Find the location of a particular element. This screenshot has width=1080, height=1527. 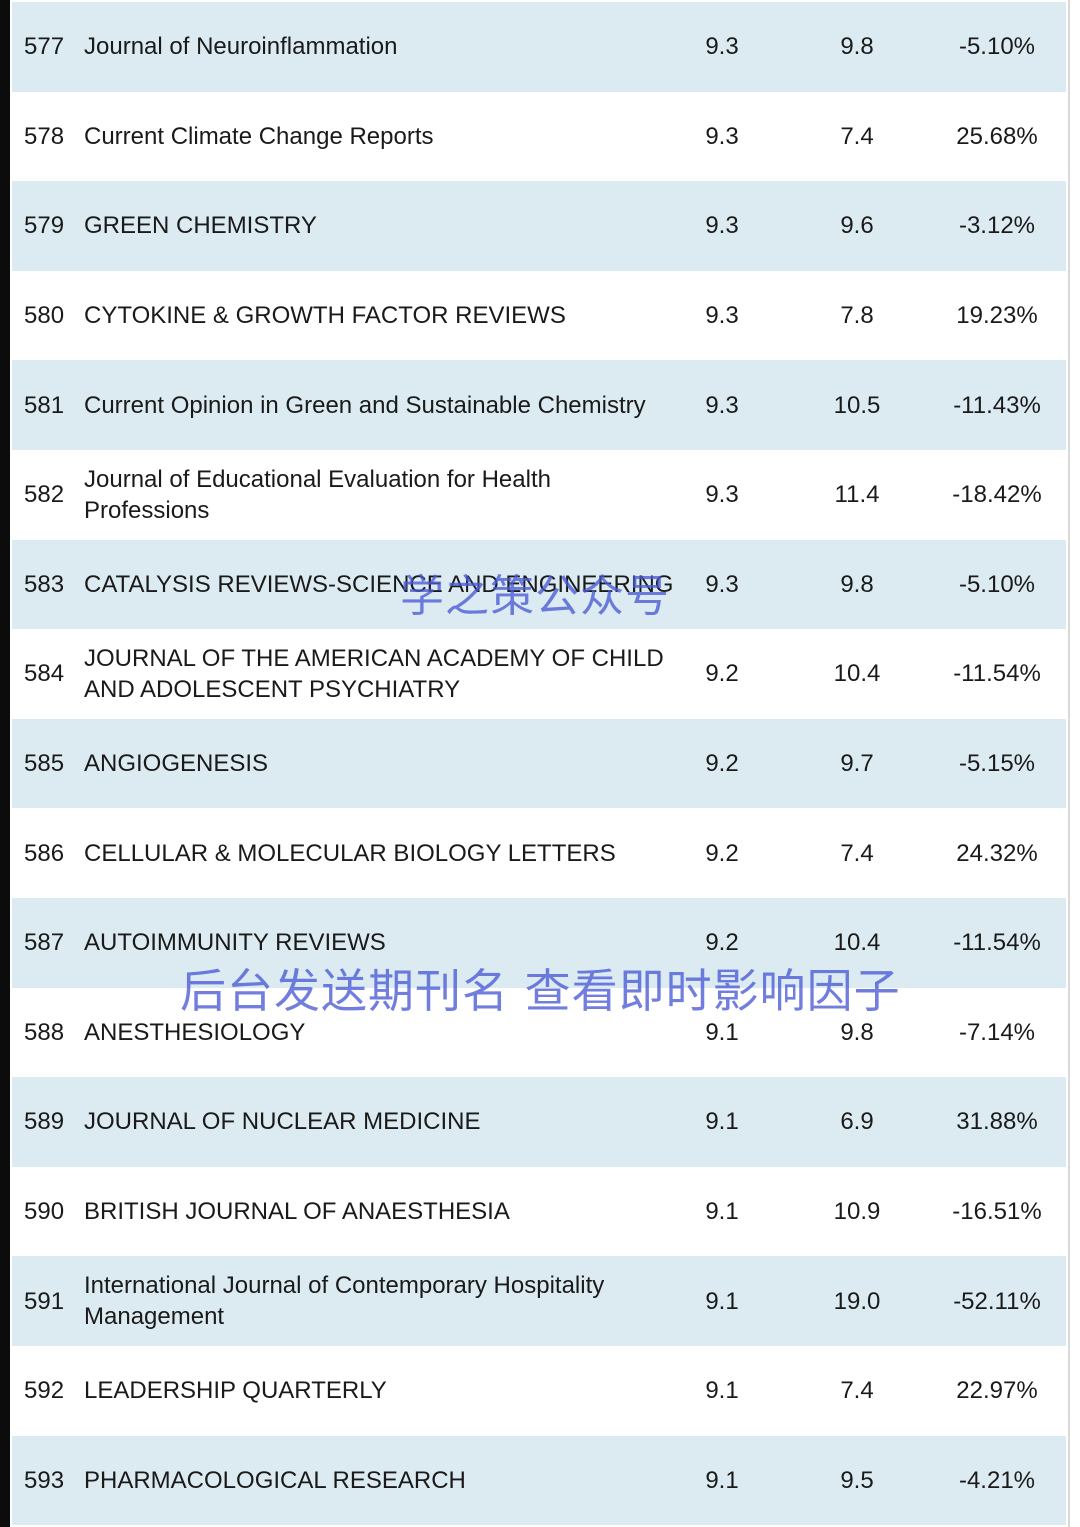

journal-name-cell: GREEN CHEMISTRY is located at coordinates (200, 226).